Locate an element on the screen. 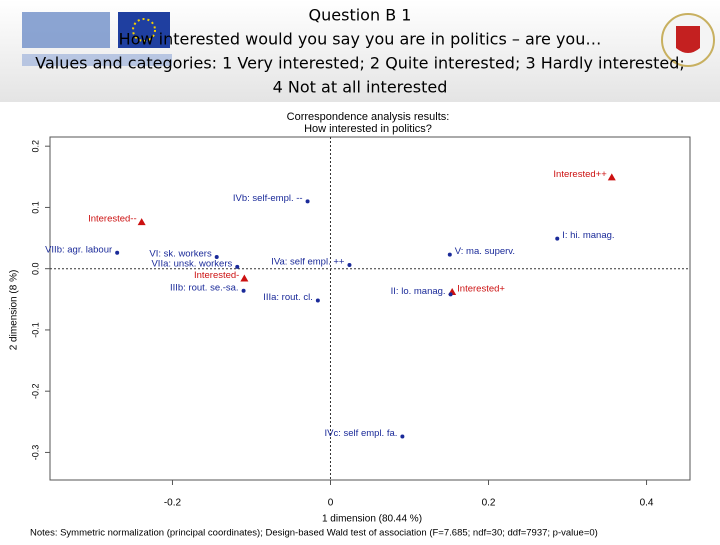 This screenshot has width=720, height=545. y-tick-label: 0.0 is located at coordinates (35, 268).